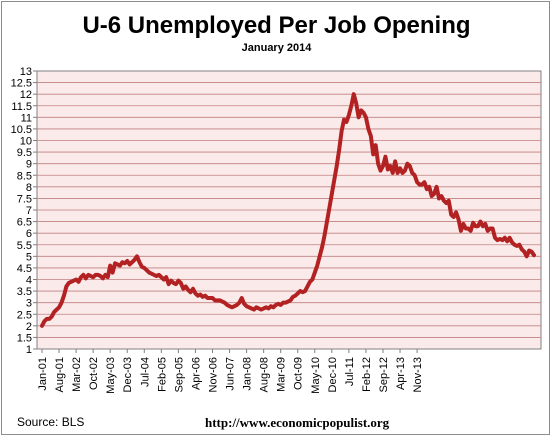  What do you see at coordinates (24, 269) in the screenshot?
I see `y-tick-label: 4.5` at bounding box center [24, 269].